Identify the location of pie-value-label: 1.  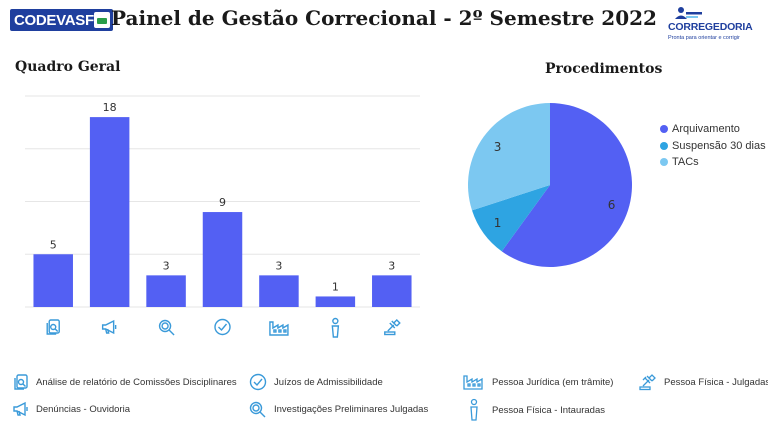
(498, 223).